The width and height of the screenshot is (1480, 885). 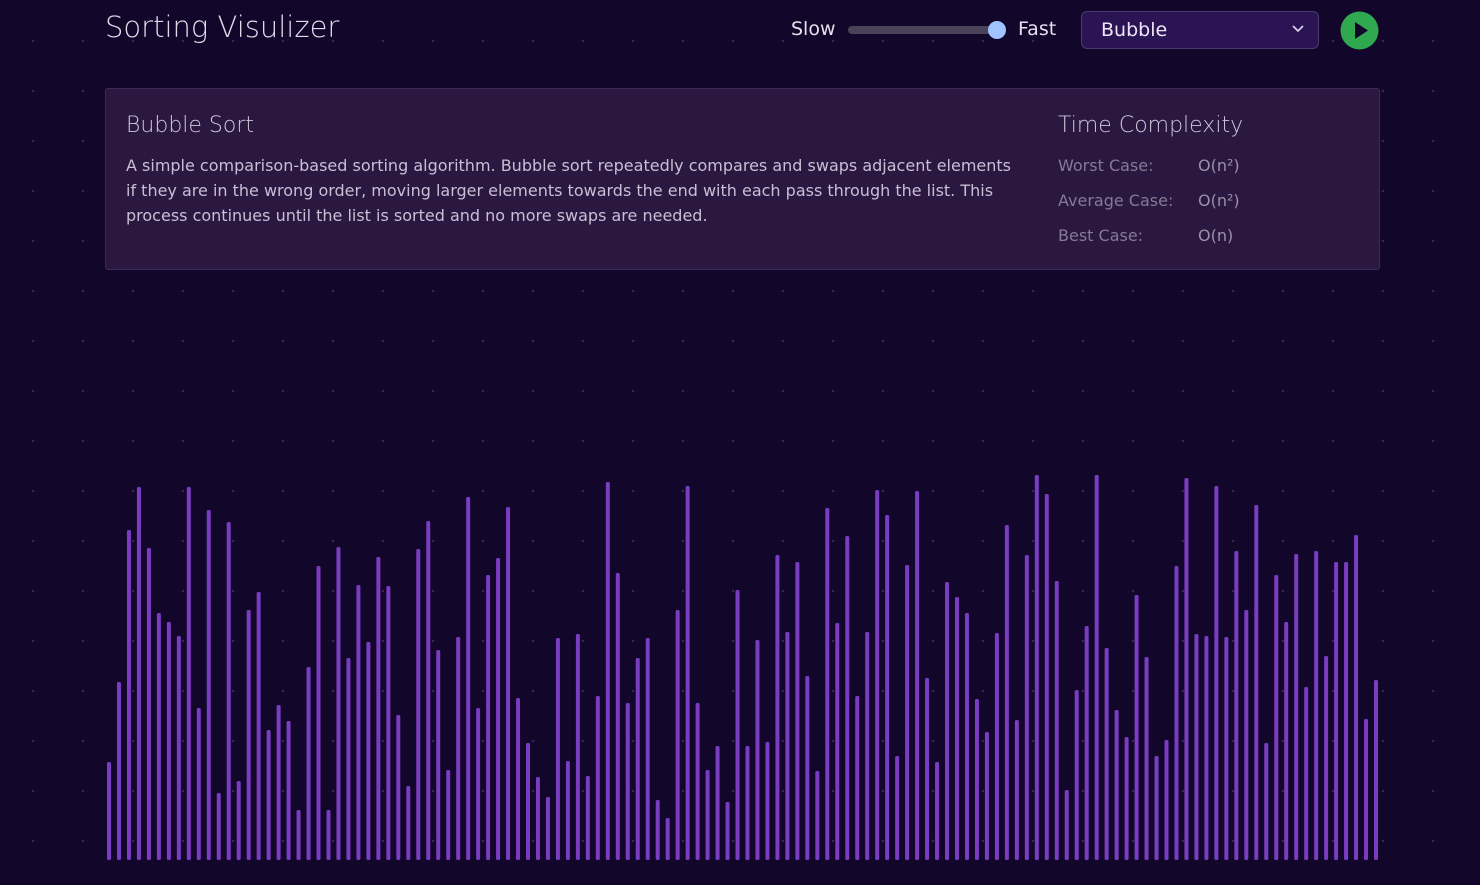 What do you see at coordinates (1151, 125) in the screenshot?
I see `complexity-title: Time Complexity` at bounding box center [1151, 125].